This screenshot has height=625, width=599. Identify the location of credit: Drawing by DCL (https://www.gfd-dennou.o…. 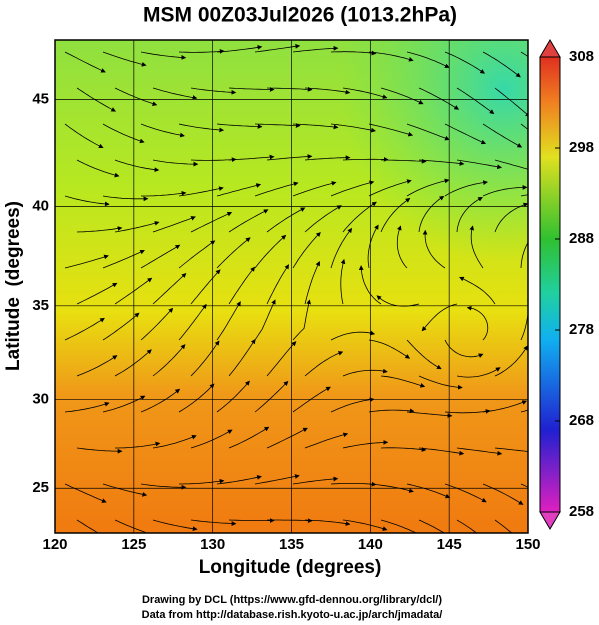
(292, 600).